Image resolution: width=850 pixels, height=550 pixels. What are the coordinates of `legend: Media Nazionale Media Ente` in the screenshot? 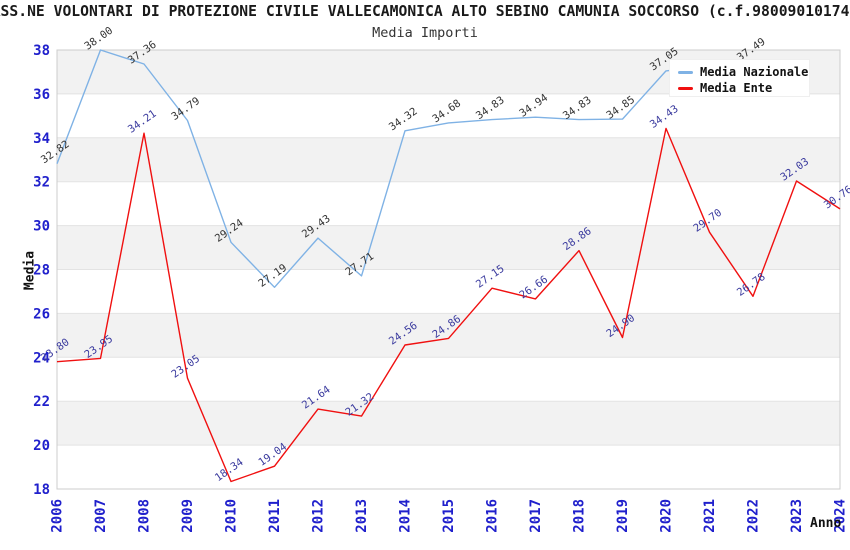 It's located at (739, 78).